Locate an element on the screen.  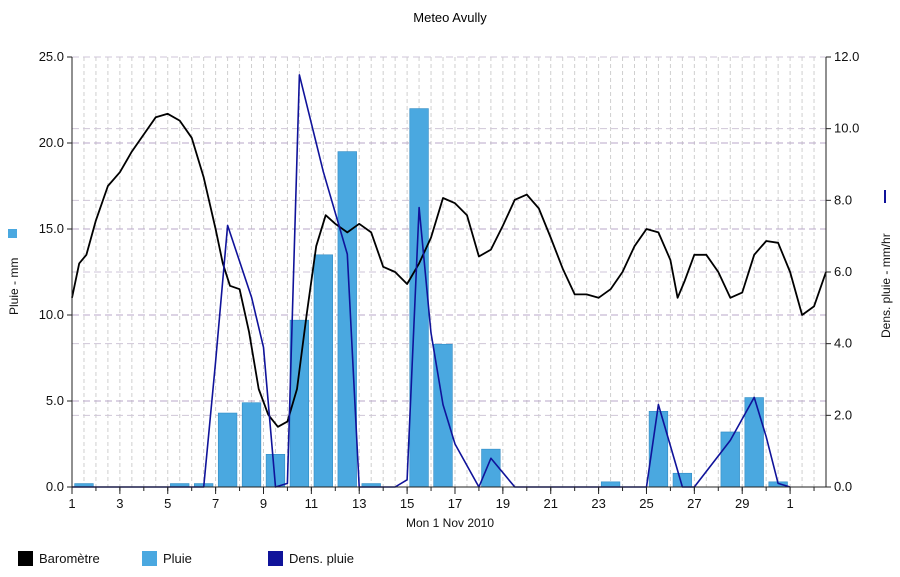
legend-label-barometre: Baromètre is located at coordinates (69, 558).